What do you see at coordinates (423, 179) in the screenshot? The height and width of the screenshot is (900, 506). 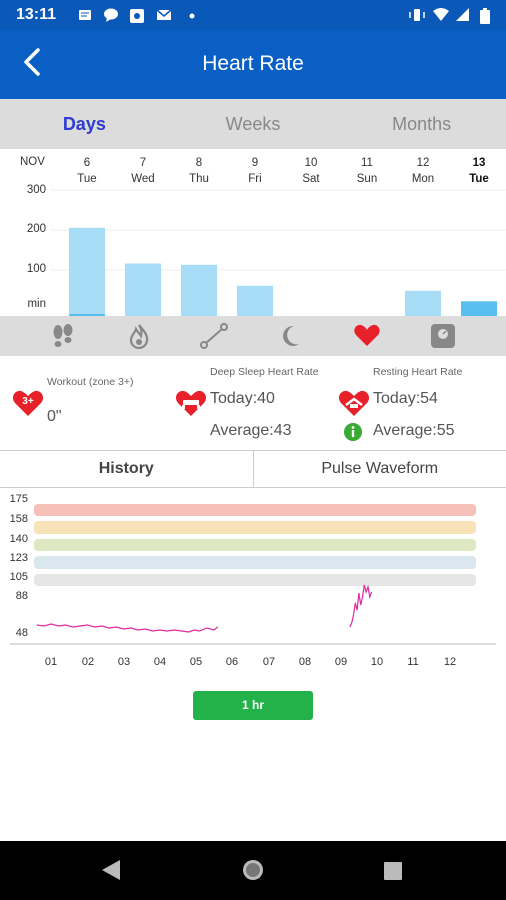 I see `day-weekday: Mon` at bounding box center [423, 179].